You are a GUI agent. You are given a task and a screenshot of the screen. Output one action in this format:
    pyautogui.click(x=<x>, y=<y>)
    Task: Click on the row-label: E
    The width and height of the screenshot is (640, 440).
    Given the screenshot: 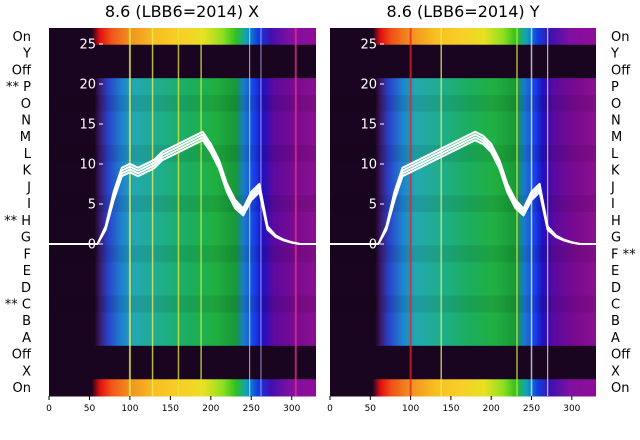 What is the action you would take?
    pyautogui.click(x=615, y=271)
    